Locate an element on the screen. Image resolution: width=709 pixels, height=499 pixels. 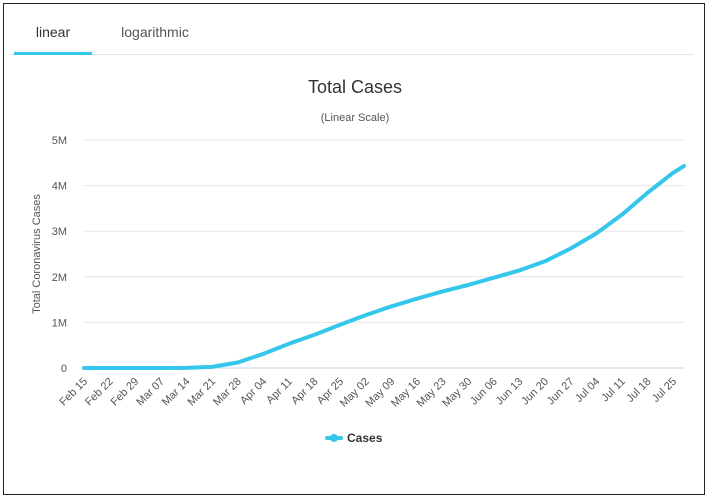
tab-active-underline is located at coordinates (53, 53).